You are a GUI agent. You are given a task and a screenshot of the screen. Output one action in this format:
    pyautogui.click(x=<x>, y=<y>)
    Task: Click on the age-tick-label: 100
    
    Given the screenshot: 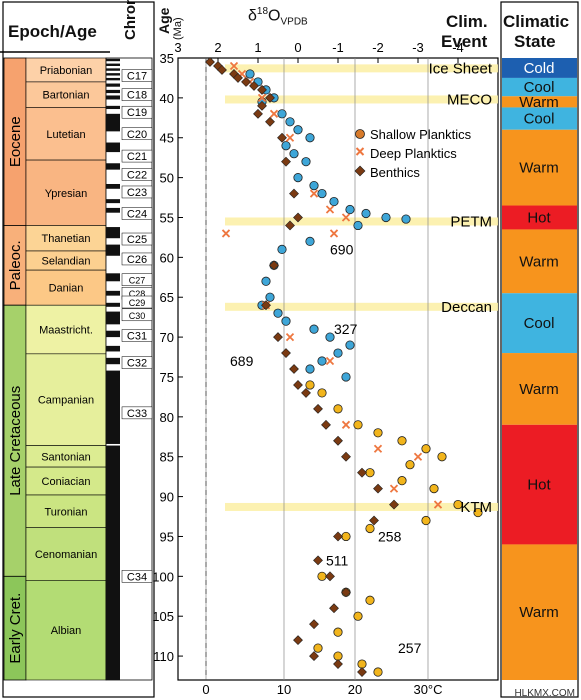 What is the action you would take?
    pyautogui.click(x=163, y=576)
    